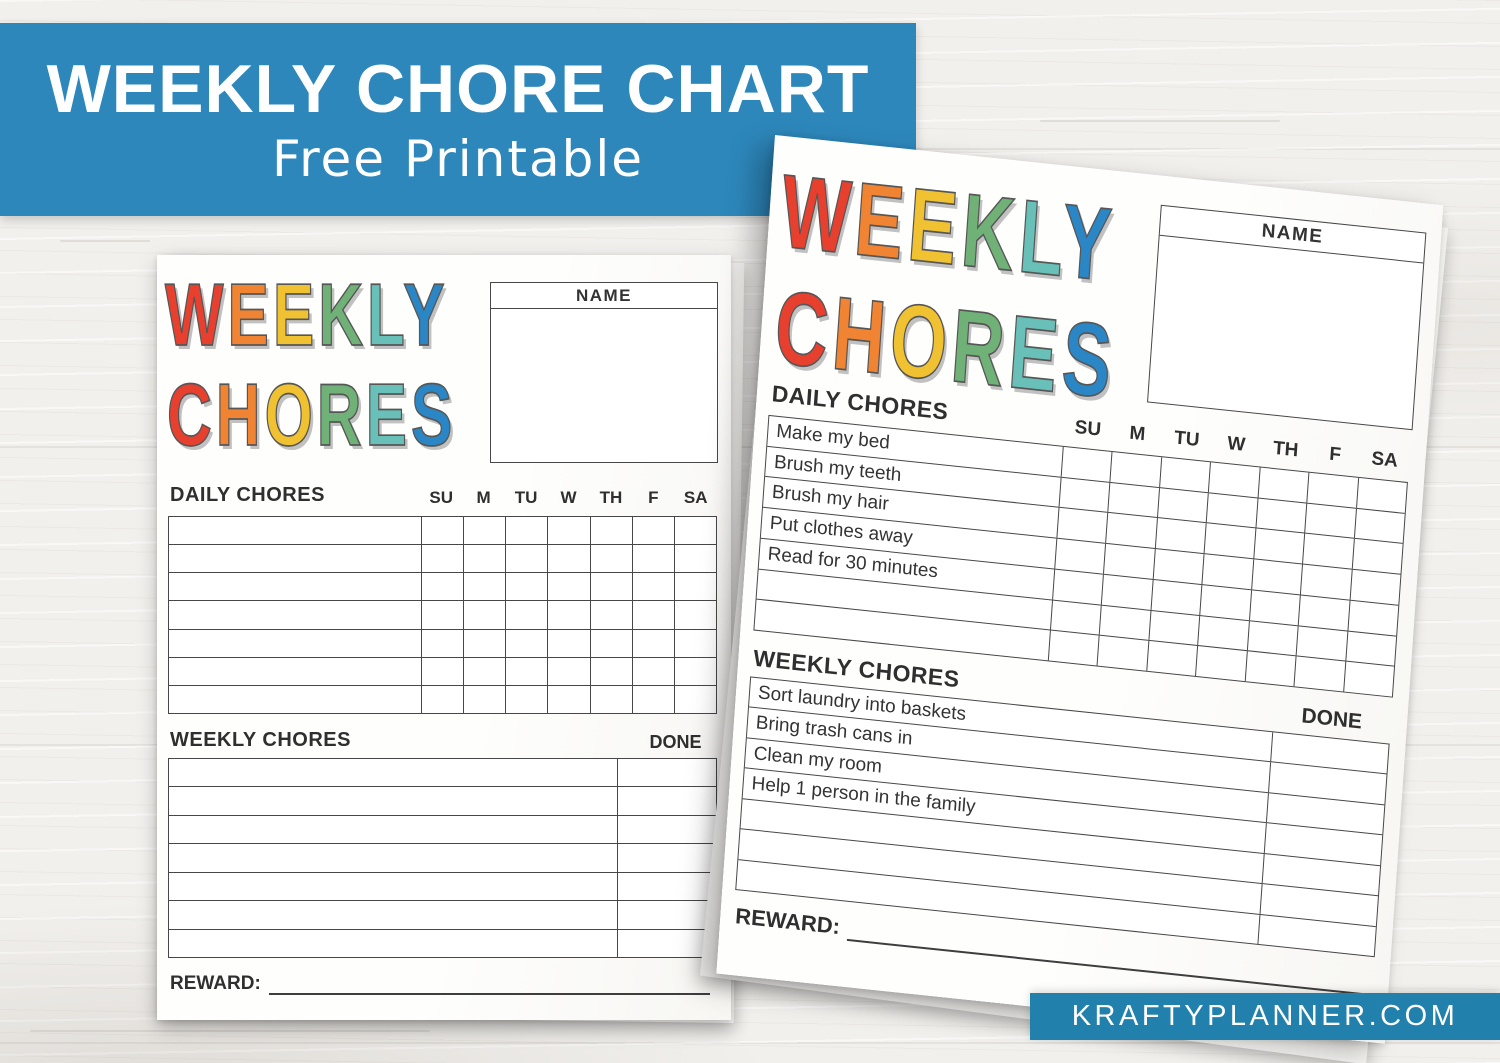  Describe the element at coordinates (260, 740) in the screenshot. I see `weekly-chores-label: WEEKLY CHORES` at that location.